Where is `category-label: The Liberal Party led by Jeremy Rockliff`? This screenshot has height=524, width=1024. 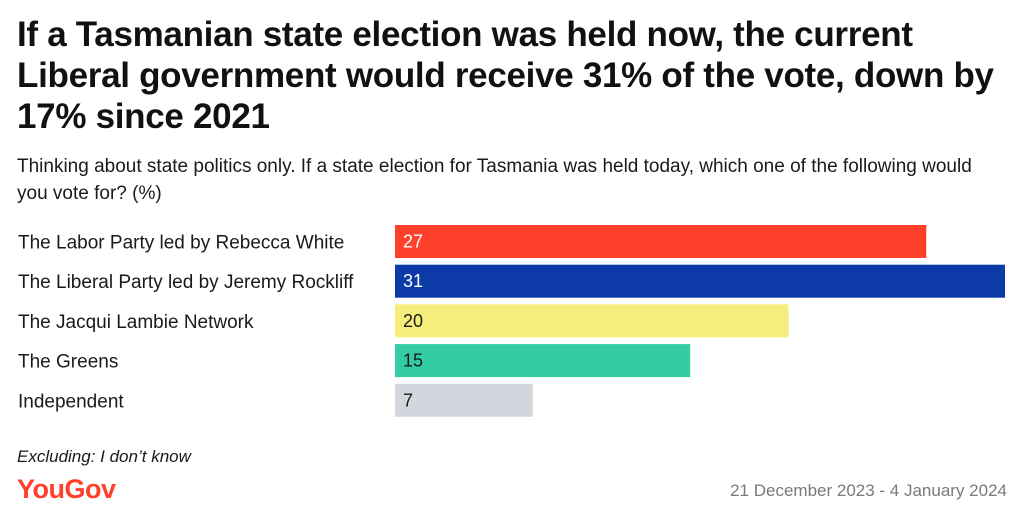
category-label: The Liberal Party led by Jeremy Rockliff is located at coordinates (186, 282).